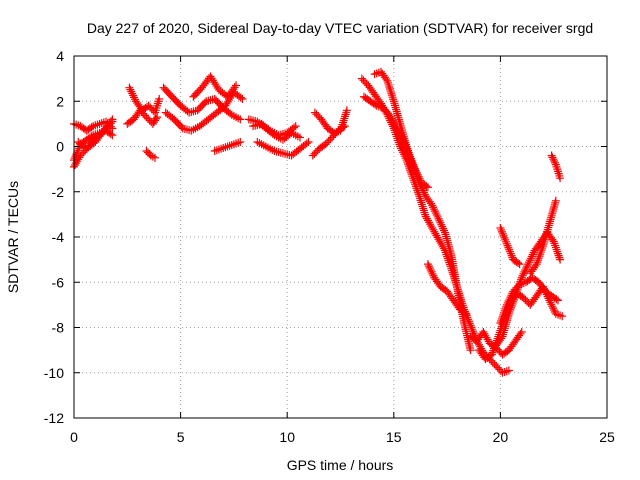 The height and width of the screenshot is (480, 640). What do you see at coordinates (58, 282) in the screenshot?
I see `y-tick-label: -6` at bounding box center [58, 282].